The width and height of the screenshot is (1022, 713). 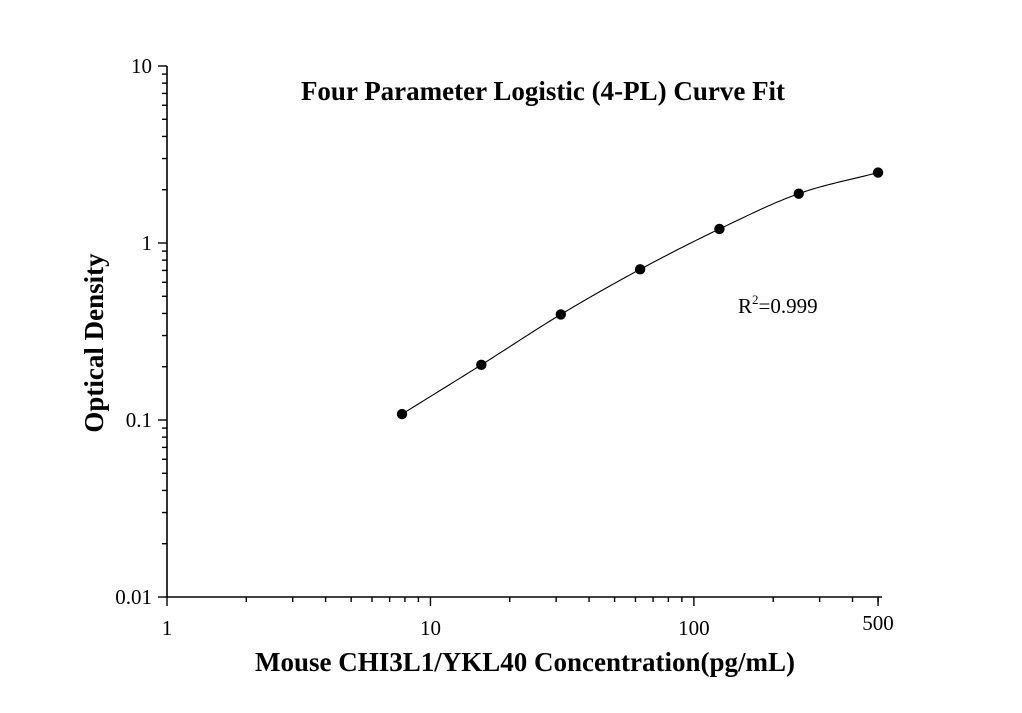 I want to click on x-tick-label: 10, so click(x=430, y=628).